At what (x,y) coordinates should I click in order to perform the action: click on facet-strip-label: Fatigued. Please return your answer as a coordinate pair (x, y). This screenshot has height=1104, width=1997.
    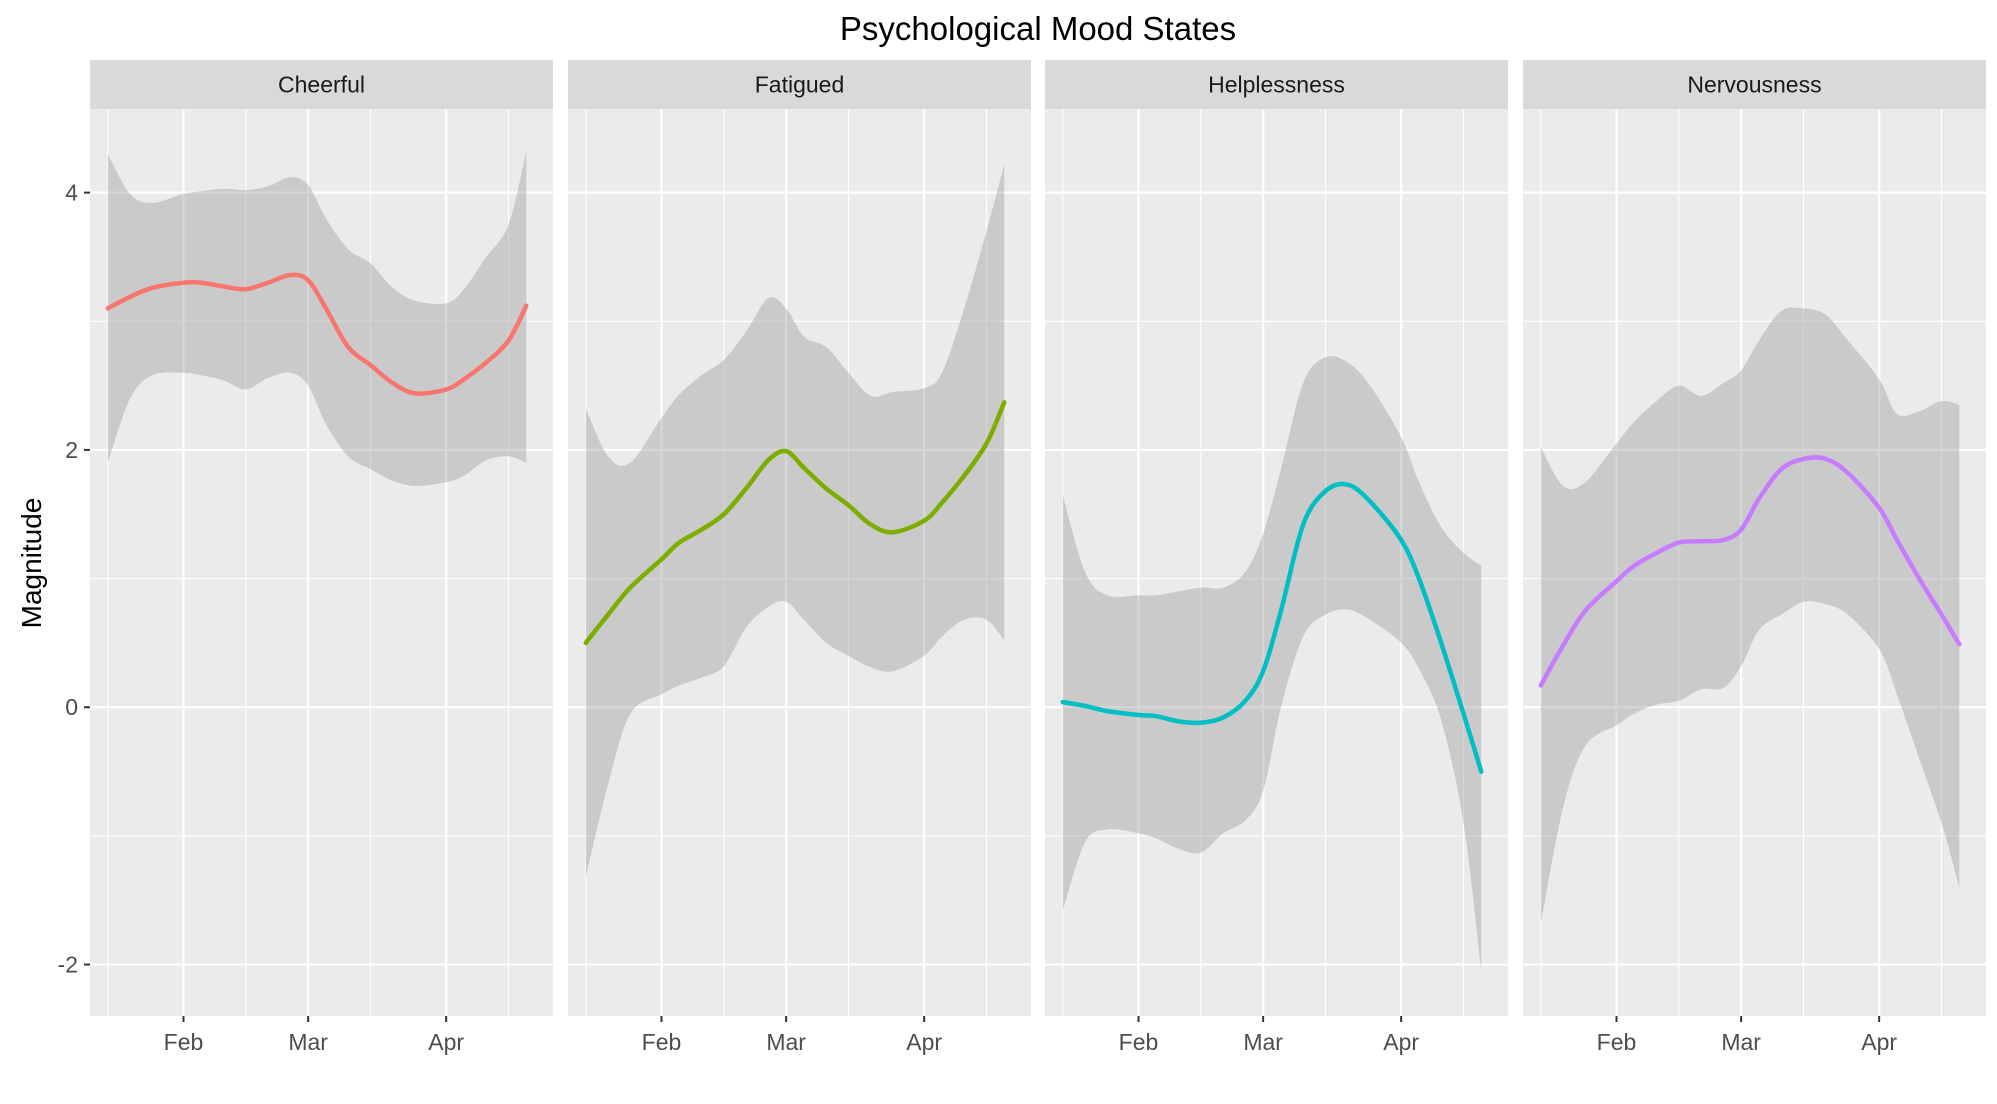
    Looking at the image, I should click on (800, 85).